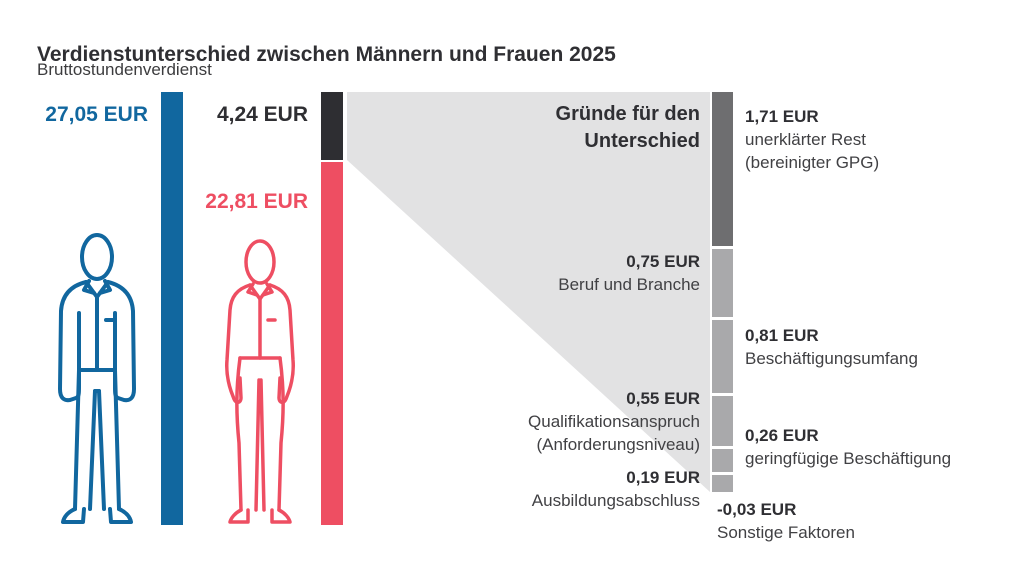 The height and width of the screenshot is (576, 1024). Describe the element at coordinates (96, 114) in the screenshot. I see `men-value-label: 27,05 EUR` at that location.